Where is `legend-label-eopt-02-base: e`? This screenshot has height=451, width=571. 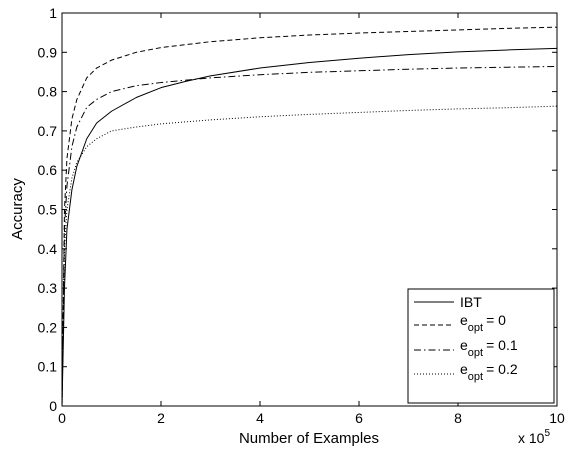
legend-label-eopt-02-base: e is located at coordinates (464, 369).